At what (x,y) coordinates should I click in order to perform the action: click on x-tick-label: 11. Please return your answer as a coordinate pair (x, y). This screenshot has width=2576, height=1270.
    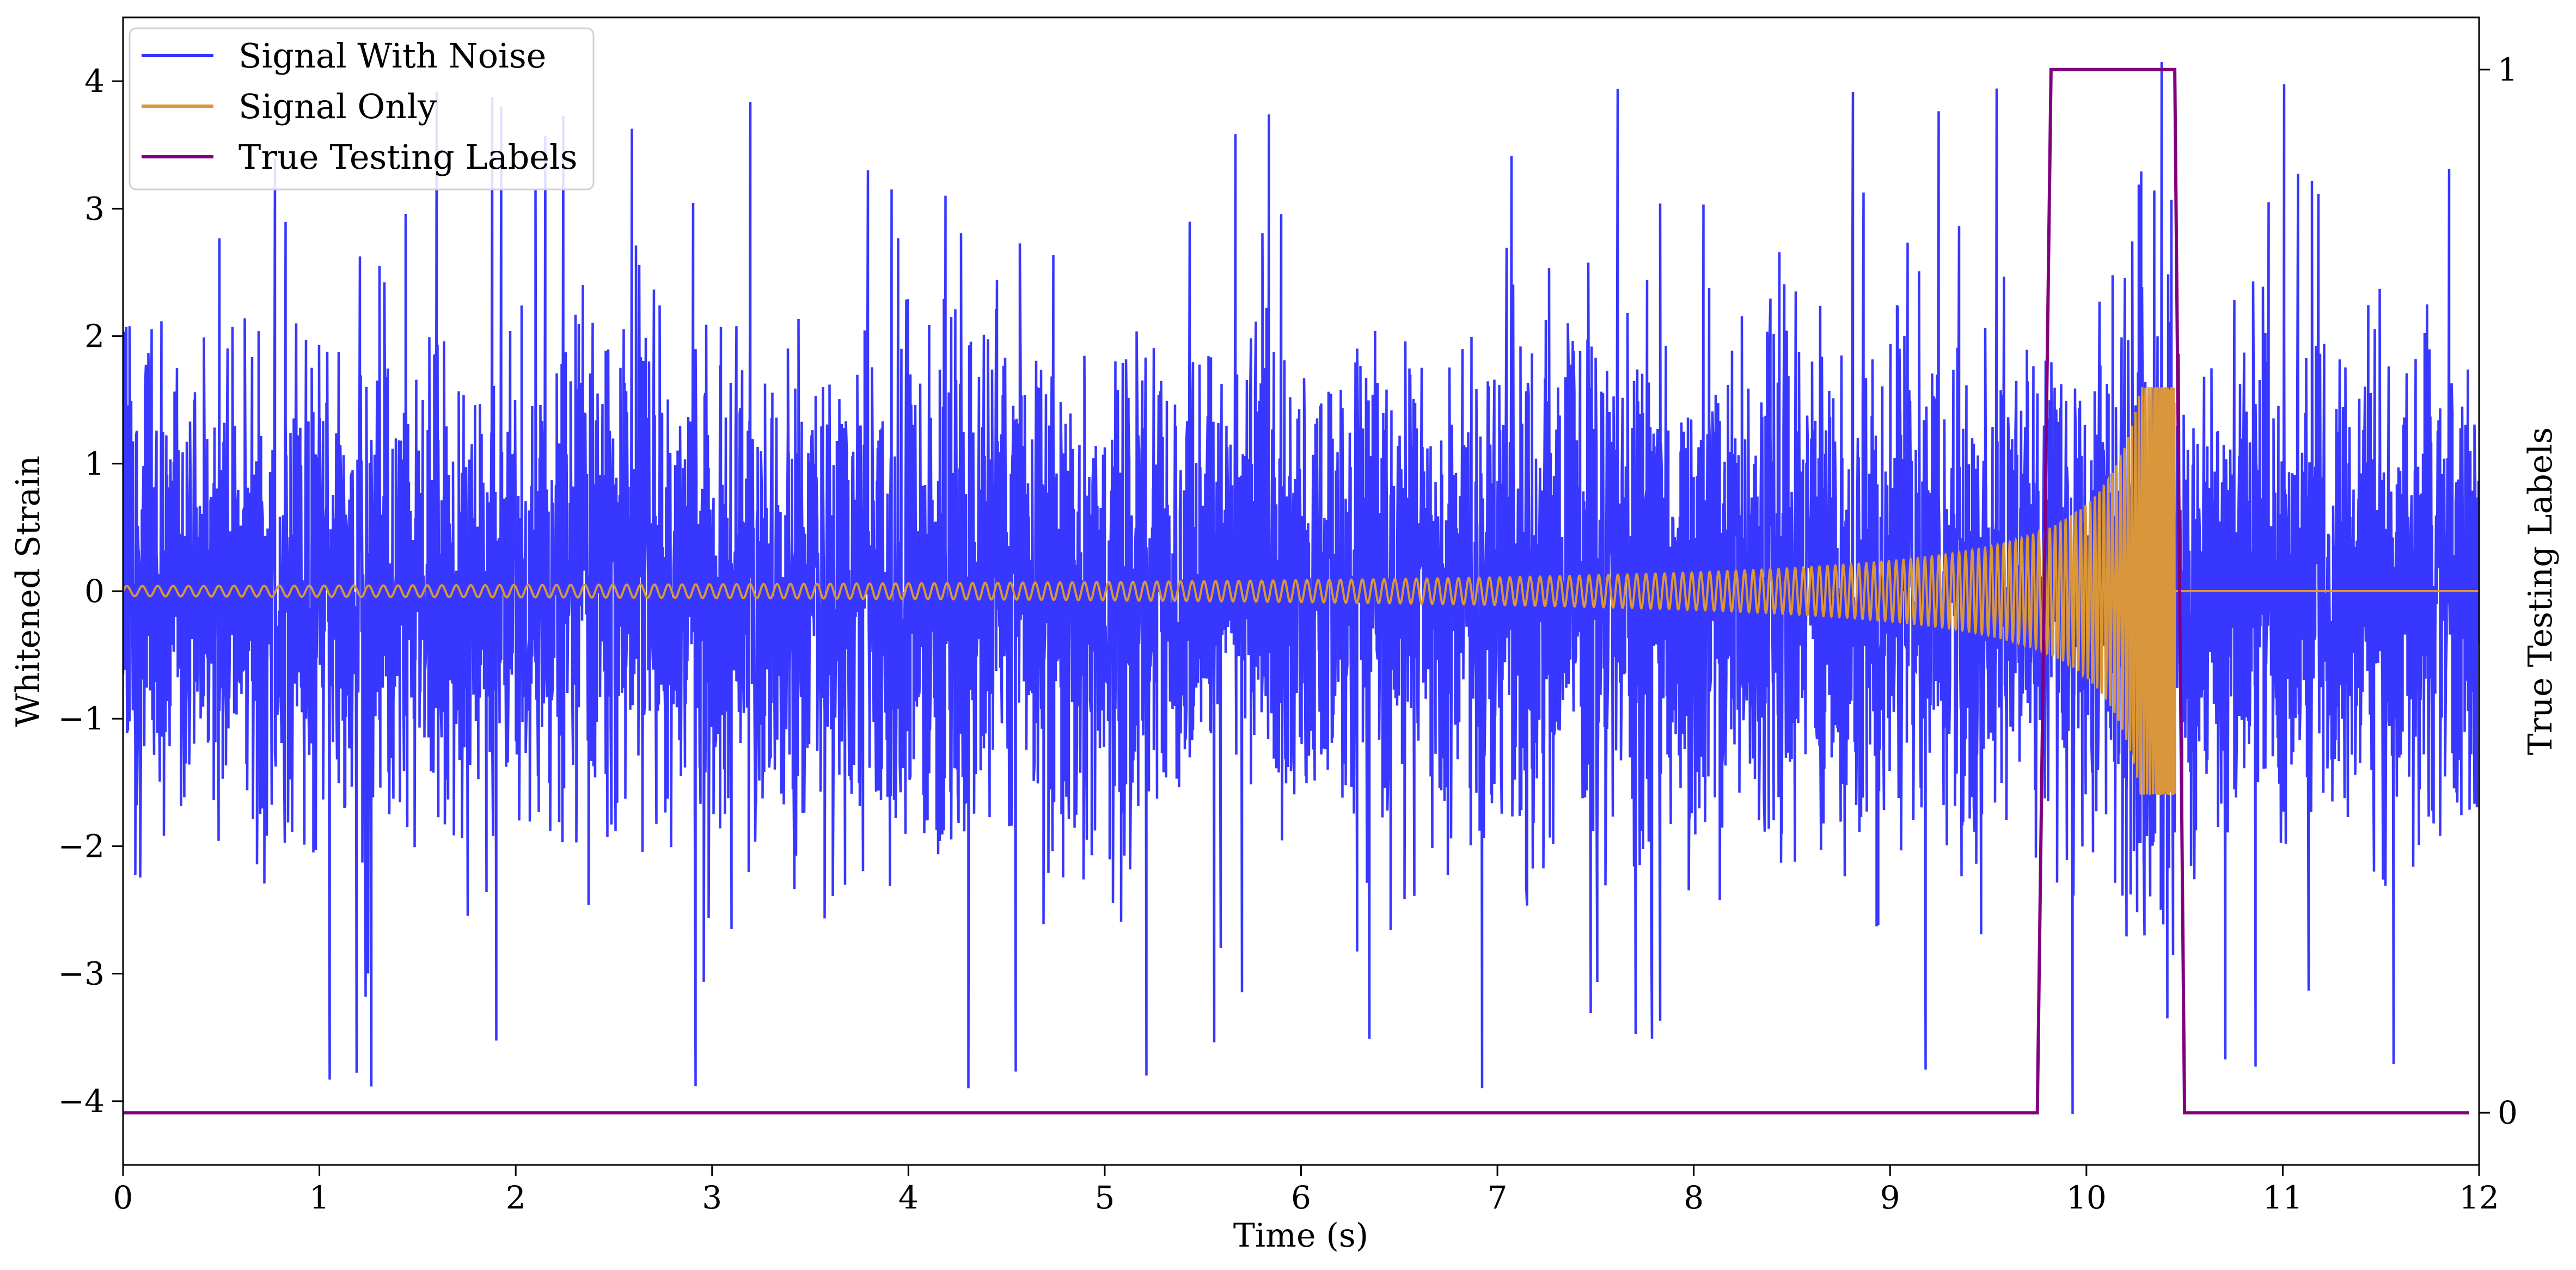
    Looking at the image, I should click on (2283, 1197).